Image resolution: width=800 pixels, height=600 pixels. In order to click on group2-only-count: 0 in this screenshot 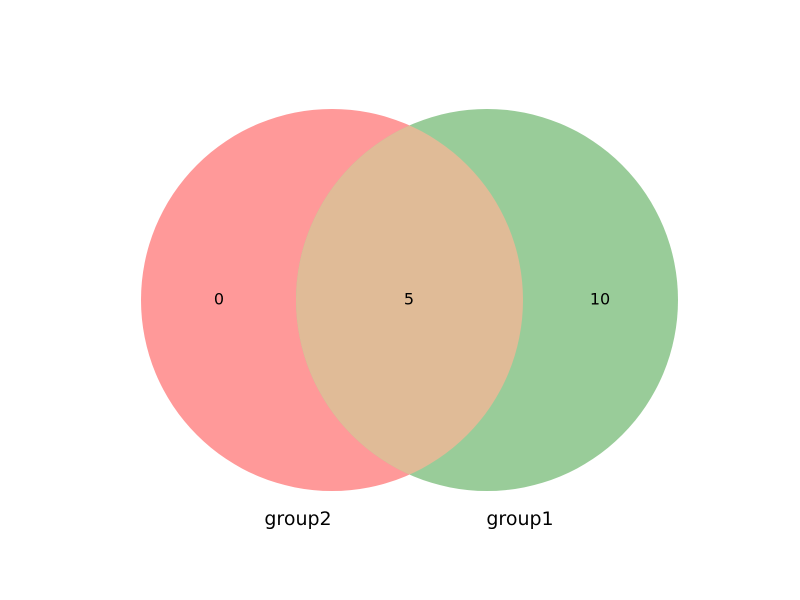, I will do `click(219, 299)`.